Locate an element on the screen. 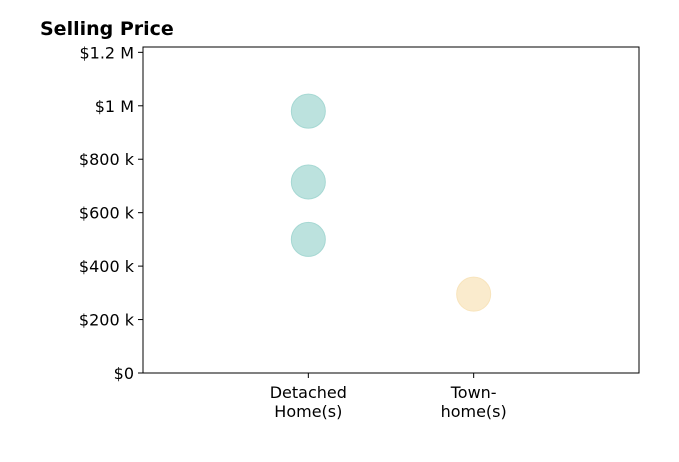  chart-title: Selling Price is located at coordinates (107, 29).